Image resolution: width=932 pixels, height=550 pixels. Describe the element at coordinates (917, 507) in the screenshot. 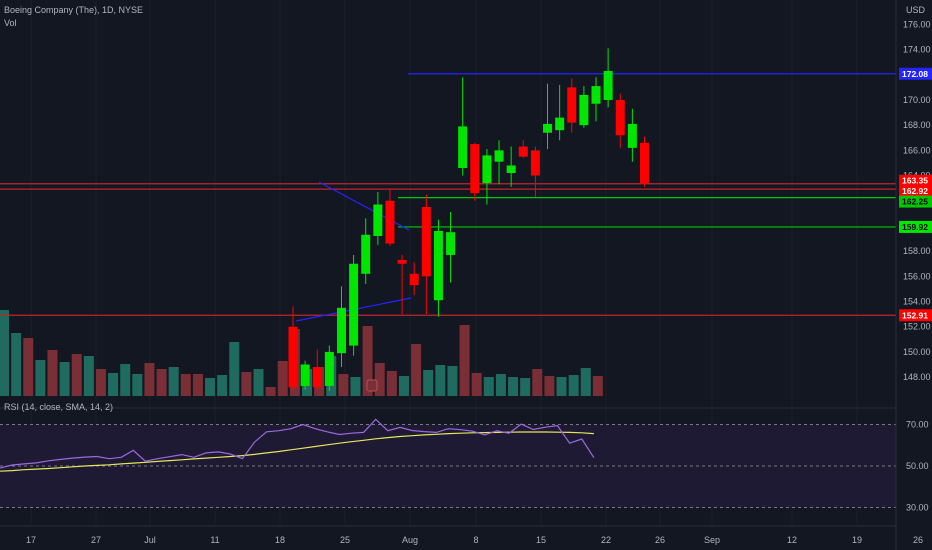

I see `rsi-level-label: 30.00` at that location.